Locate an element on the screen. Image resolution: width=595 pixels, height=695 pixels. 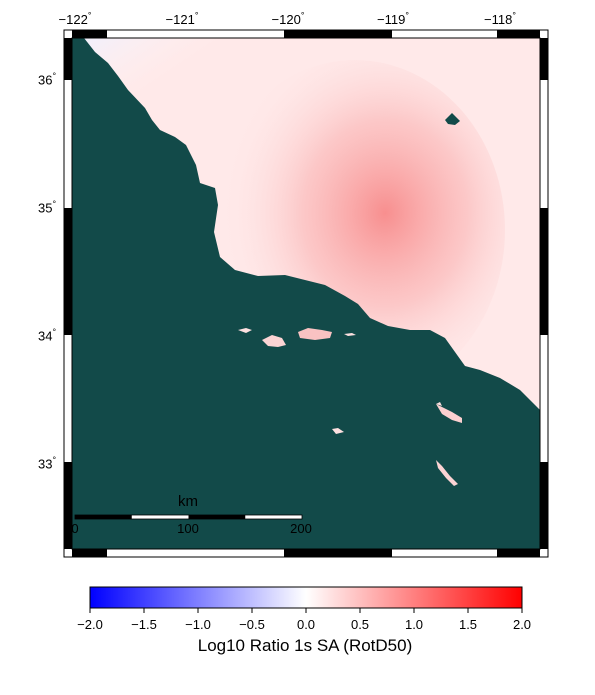
lat-label: 34° is located at coordinates (47, 335).